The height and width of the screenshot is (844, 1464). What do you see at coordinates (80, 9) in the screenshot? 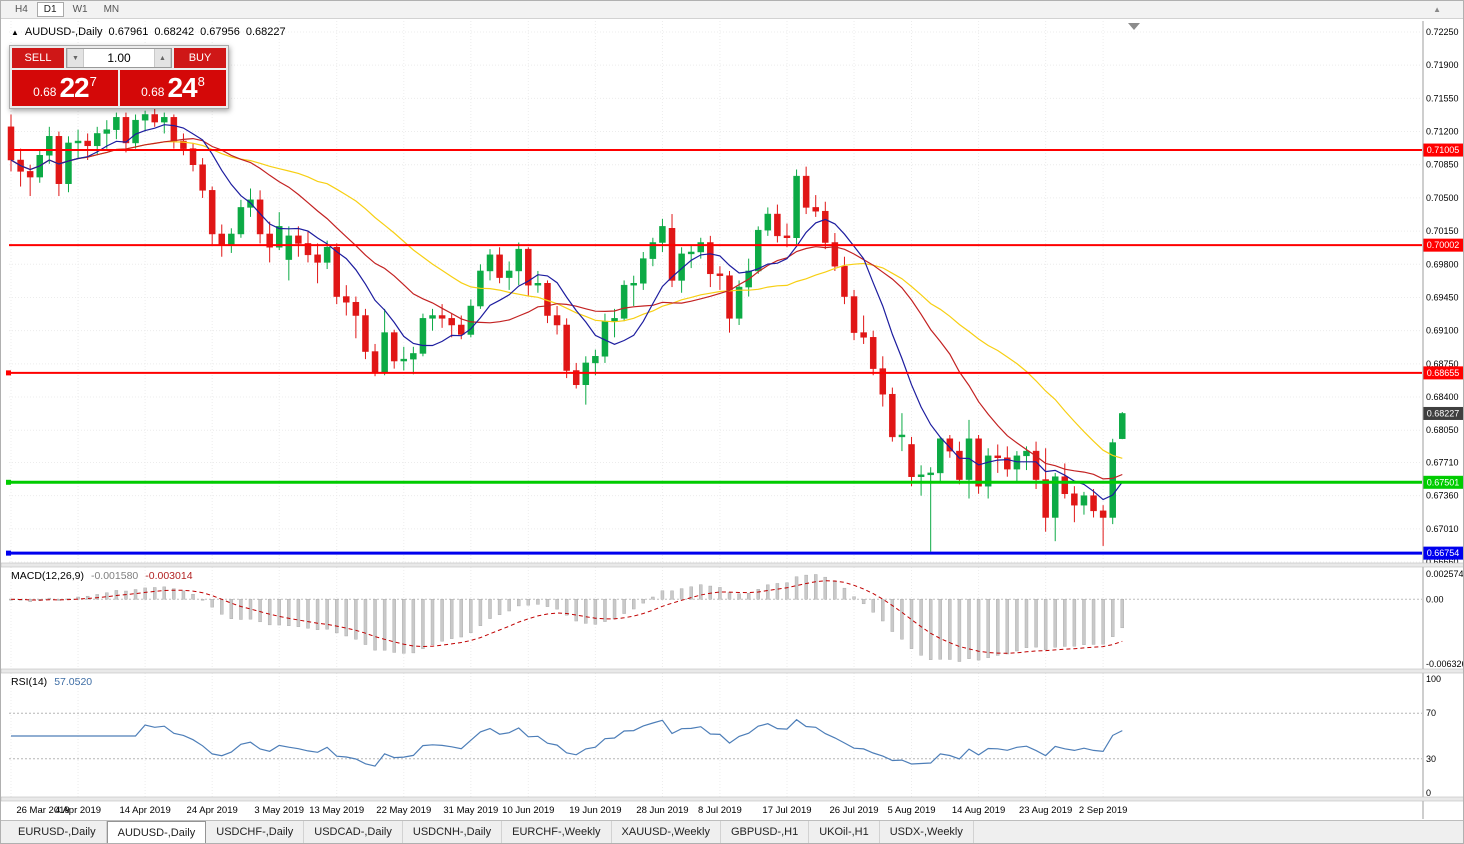
I see `timeframe-button-w1: W1` at bounding box center [80, 9].